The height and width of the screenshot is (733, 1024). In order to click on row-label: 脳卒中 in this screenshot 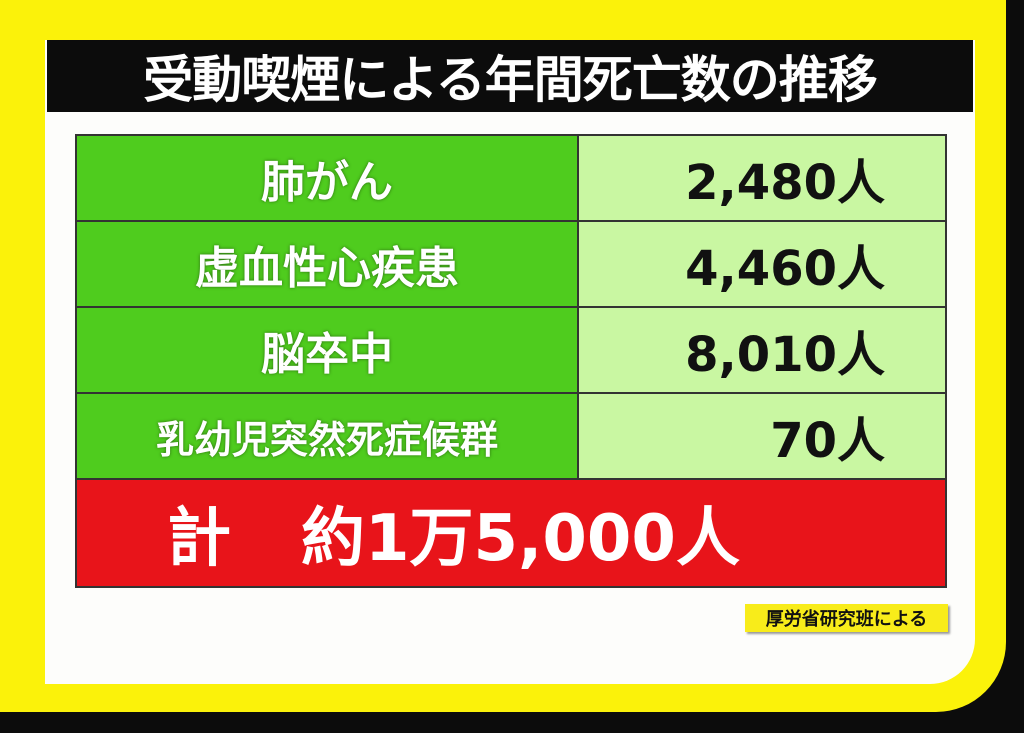, I will do `click(328, 350)`.